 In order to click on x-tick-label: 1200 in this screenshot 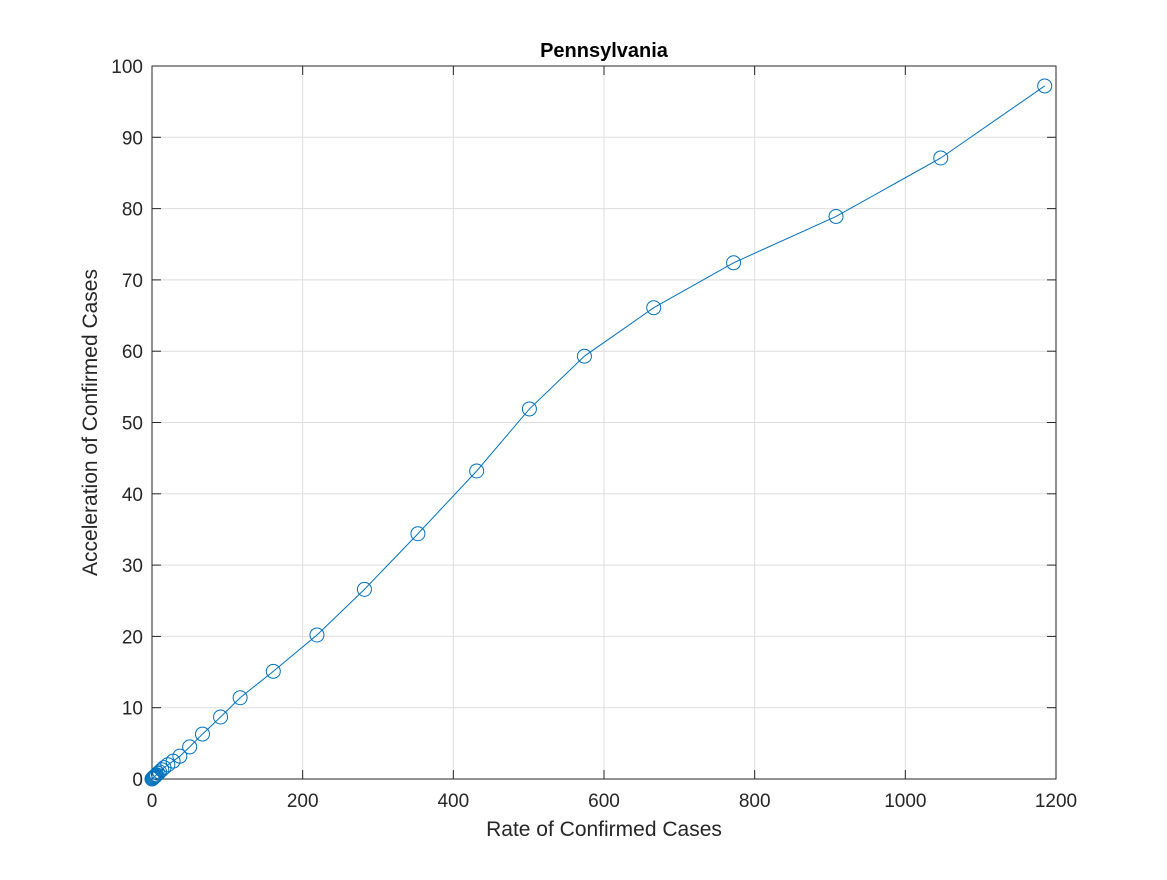, I will do `click(1056, 801)`.